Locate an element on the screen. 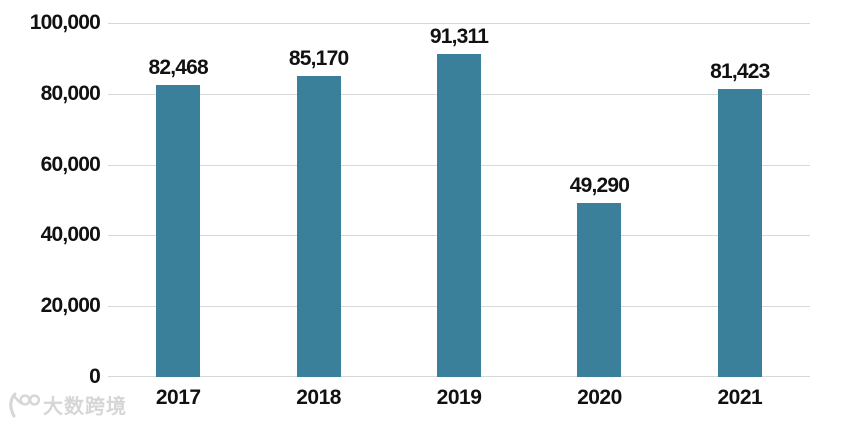 The height and width of the screenshot is (422, 856). y-tick-label: 80,000 is located at coordinates (70, 93).